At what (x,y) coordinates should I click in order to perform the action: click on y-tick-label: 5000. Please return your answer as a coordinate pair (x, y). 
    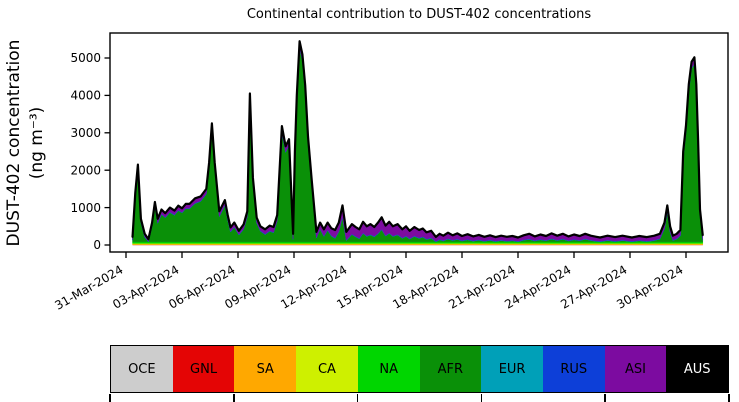
    Looking at the image, I should click on (85, 58).